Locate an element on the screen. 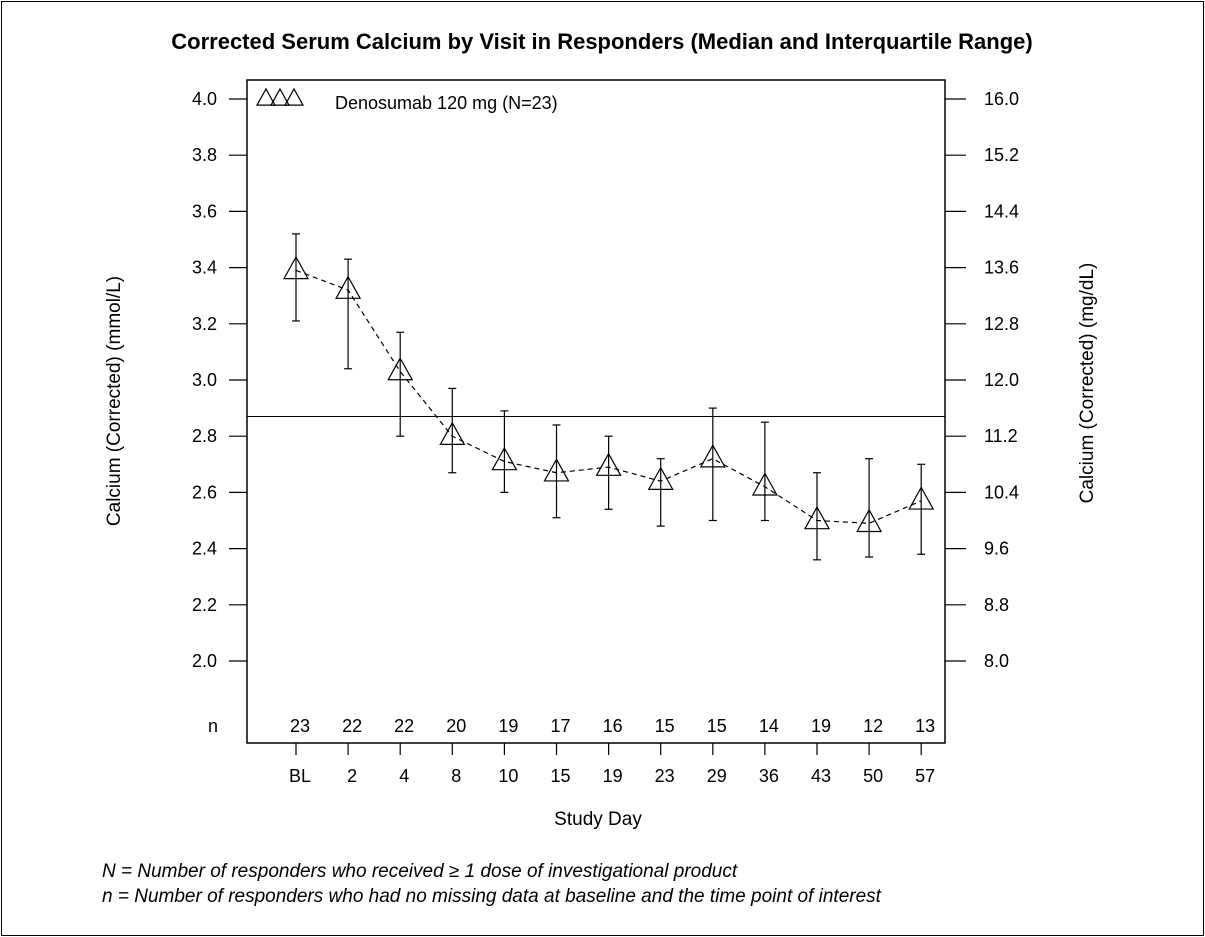 This screenshot has width=1205, height=937. y-tick-label: 2.0 is located at coordinates (204, 661).